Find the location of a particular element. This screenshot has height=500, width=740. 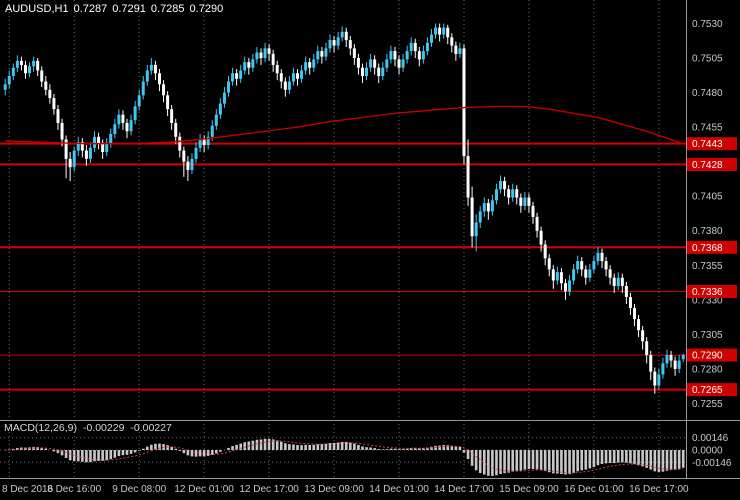

time-label: 9 Dec 08:00 is located at coordinates (139, 489).